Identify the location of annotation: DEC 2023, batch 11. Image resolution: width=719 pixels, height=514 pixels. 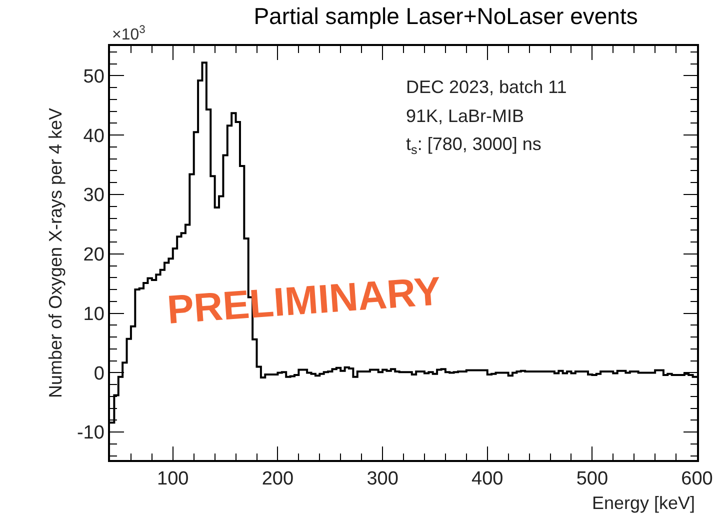
(486, 87).